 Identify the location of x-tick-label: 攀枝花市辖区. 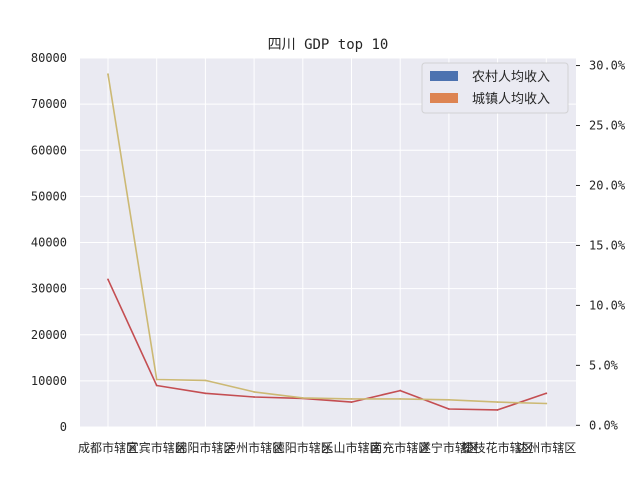
(498, 447).